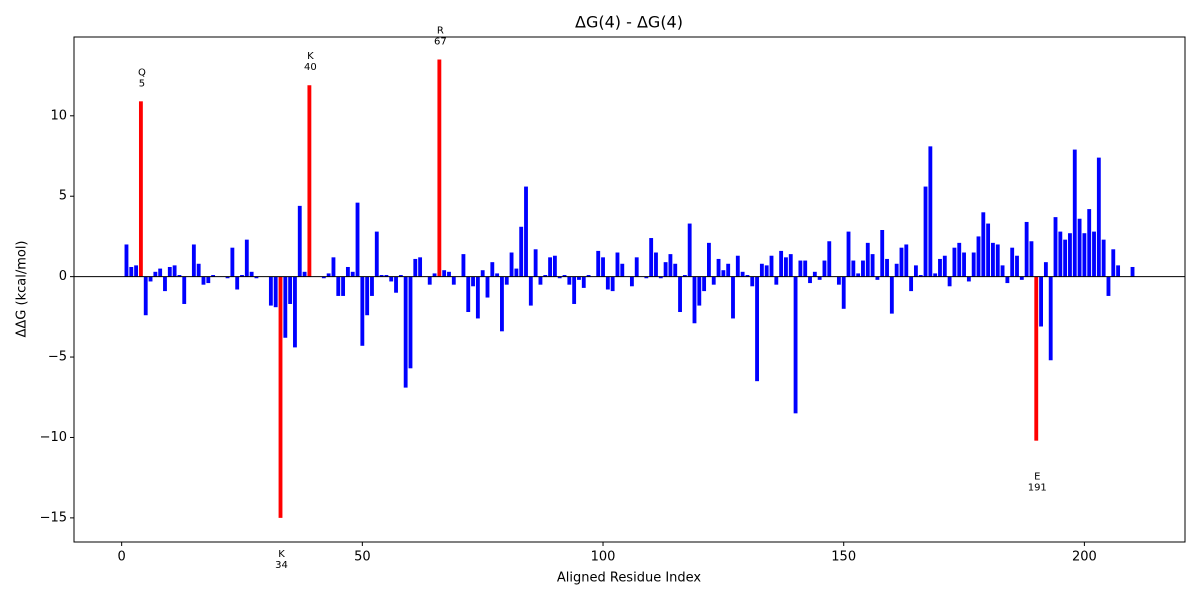 The width and height of the screenshot is (1200, 600). What do you see at coordinates (142, 83) in the screenshot?
I see `annotation: 5` at bounding box center [142, 83].